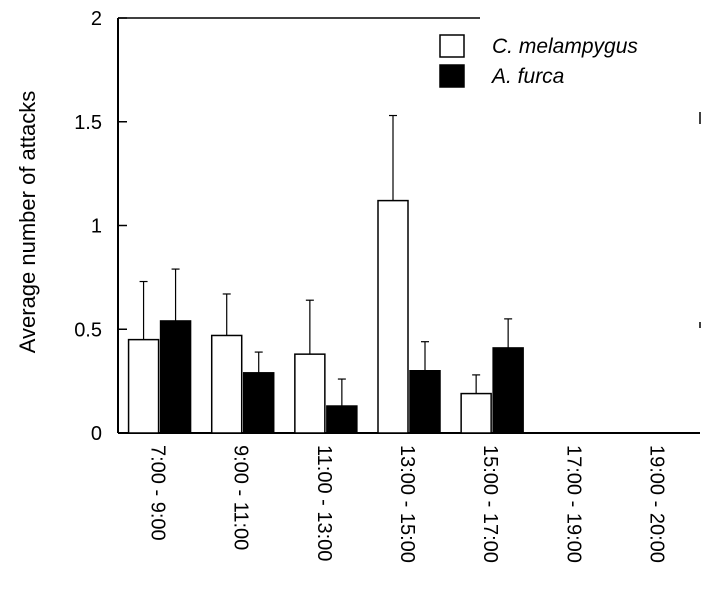 This screenshot has width=705, height=609. Describe the element at coordinates (88, 330) in the screenshot. I see `y-tick-label: 0.5` at that location.